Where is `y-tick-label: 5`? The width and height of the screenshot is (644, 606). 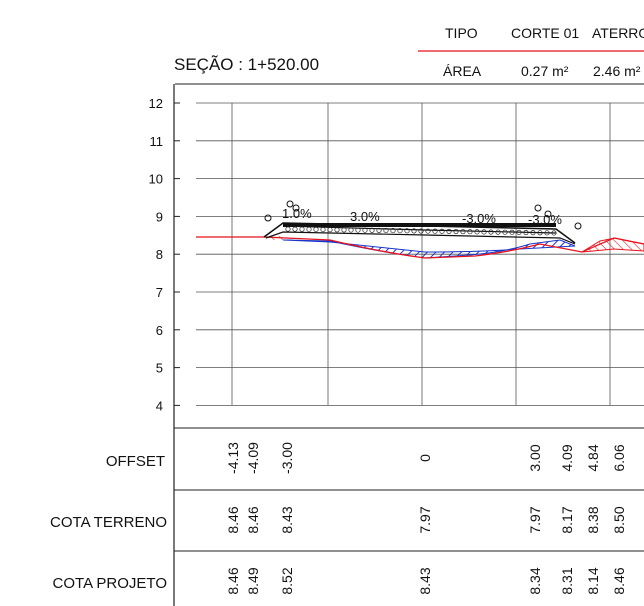
y-tick-label: 5 is located at coordinates (159, 368).